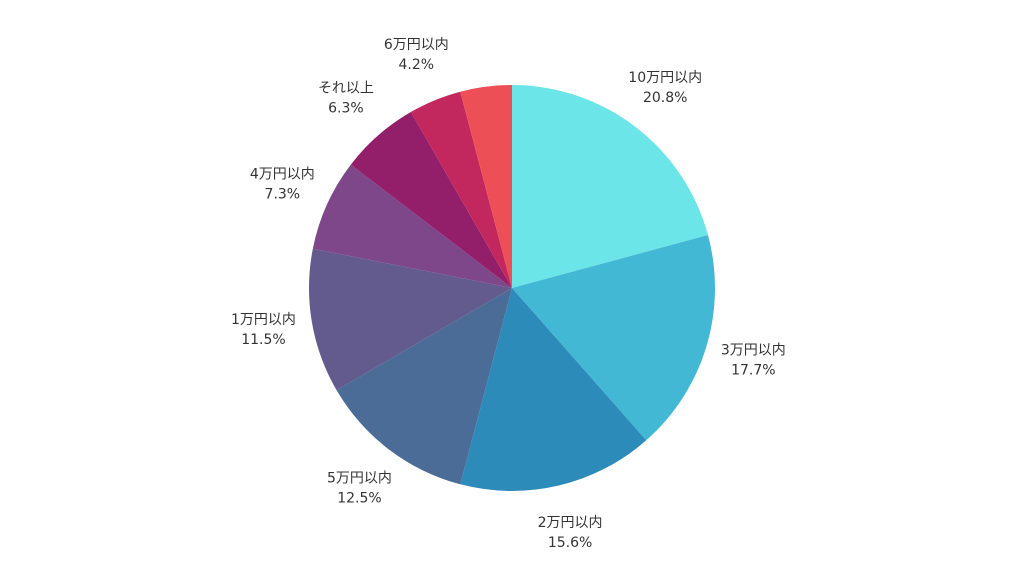 Image resolution: width=1024 pixels, height=576 pixels. I want to click on slice-value-label: 7.3%, so click(283, 194).